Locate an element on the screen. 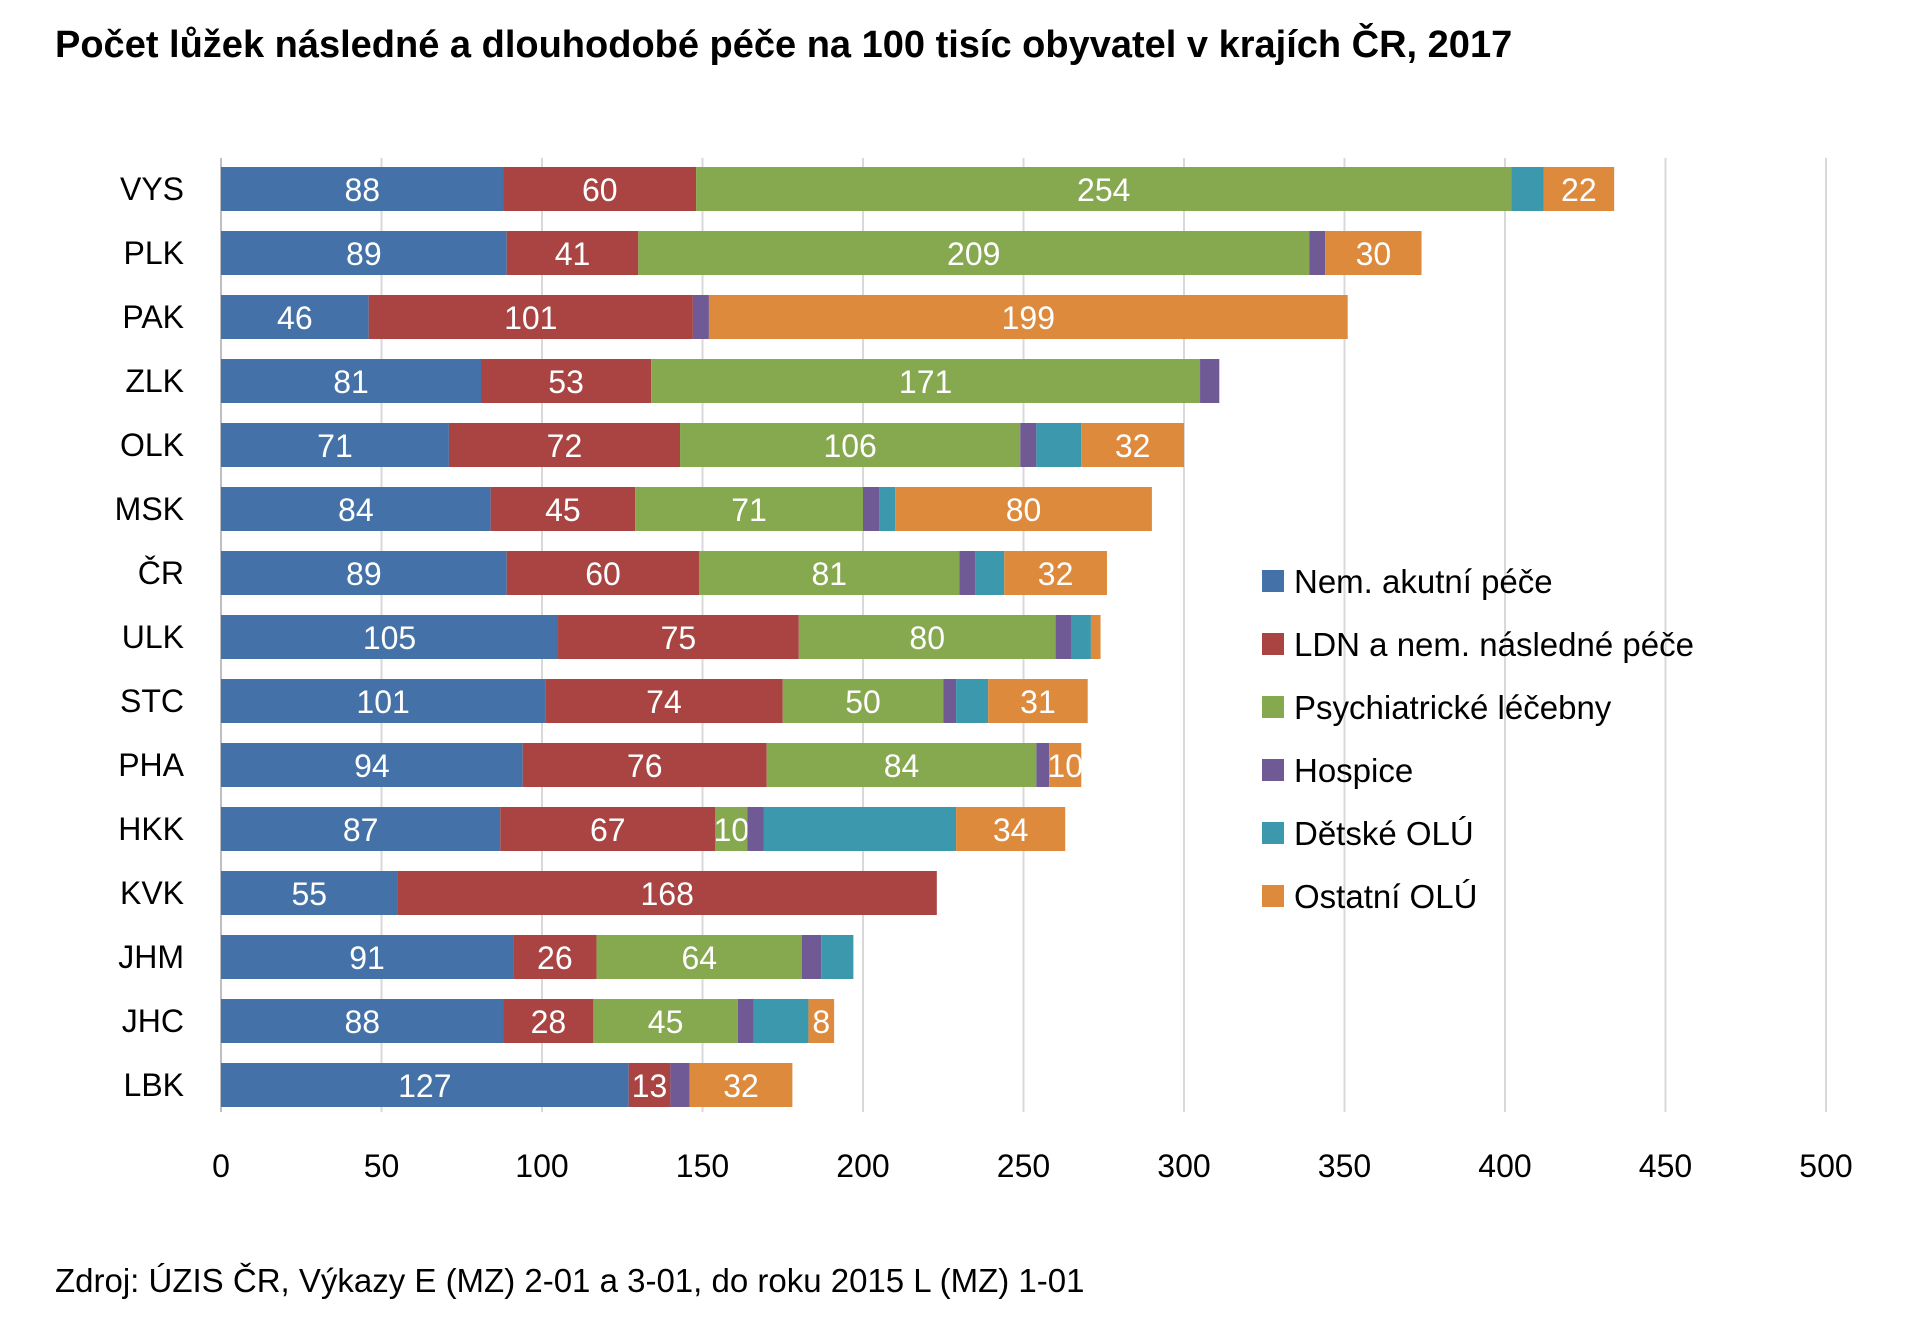 The height and width of the screenshot is (1343, 1920). data-label: 91 is located at coordinates (367, 958).